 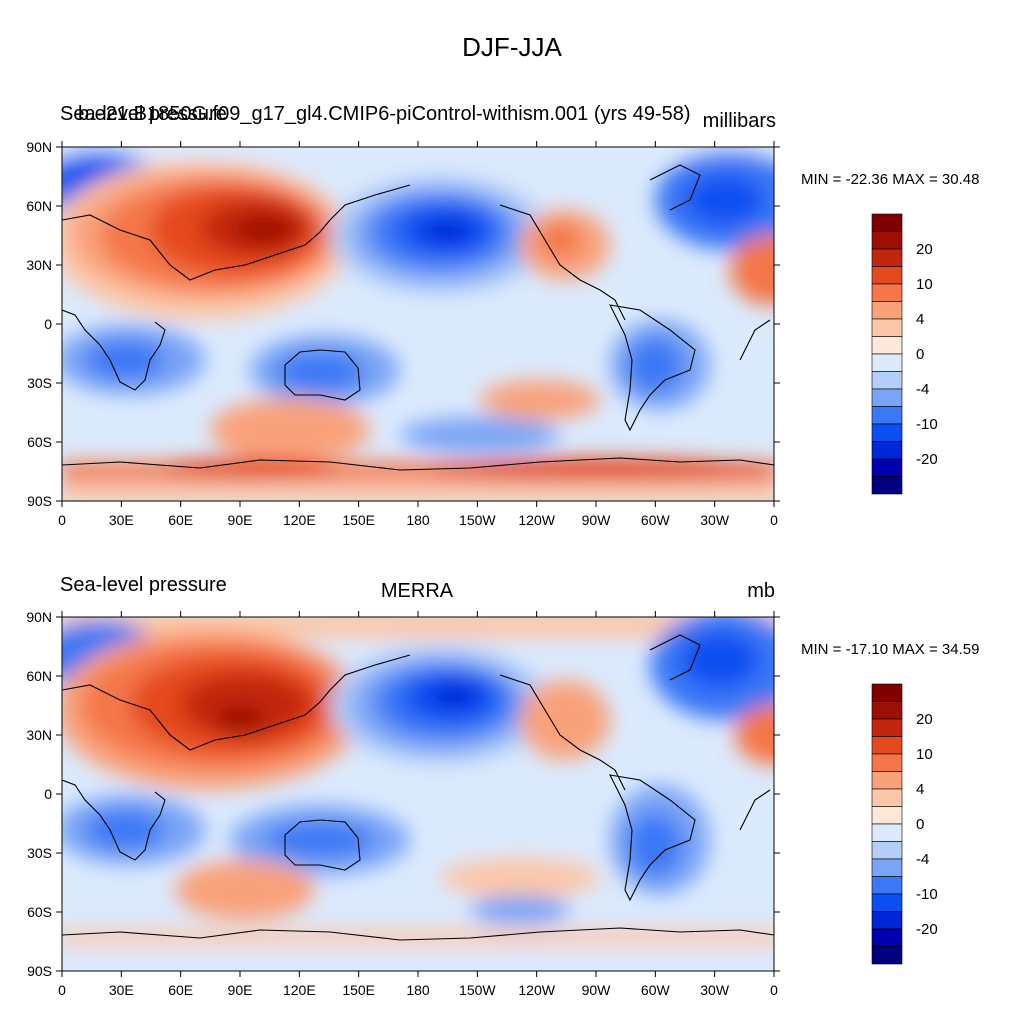 What do you see at coordinates (761, 591) in the screenshot?
I see `panel2-units: mb` at bounding box center [761, 591].